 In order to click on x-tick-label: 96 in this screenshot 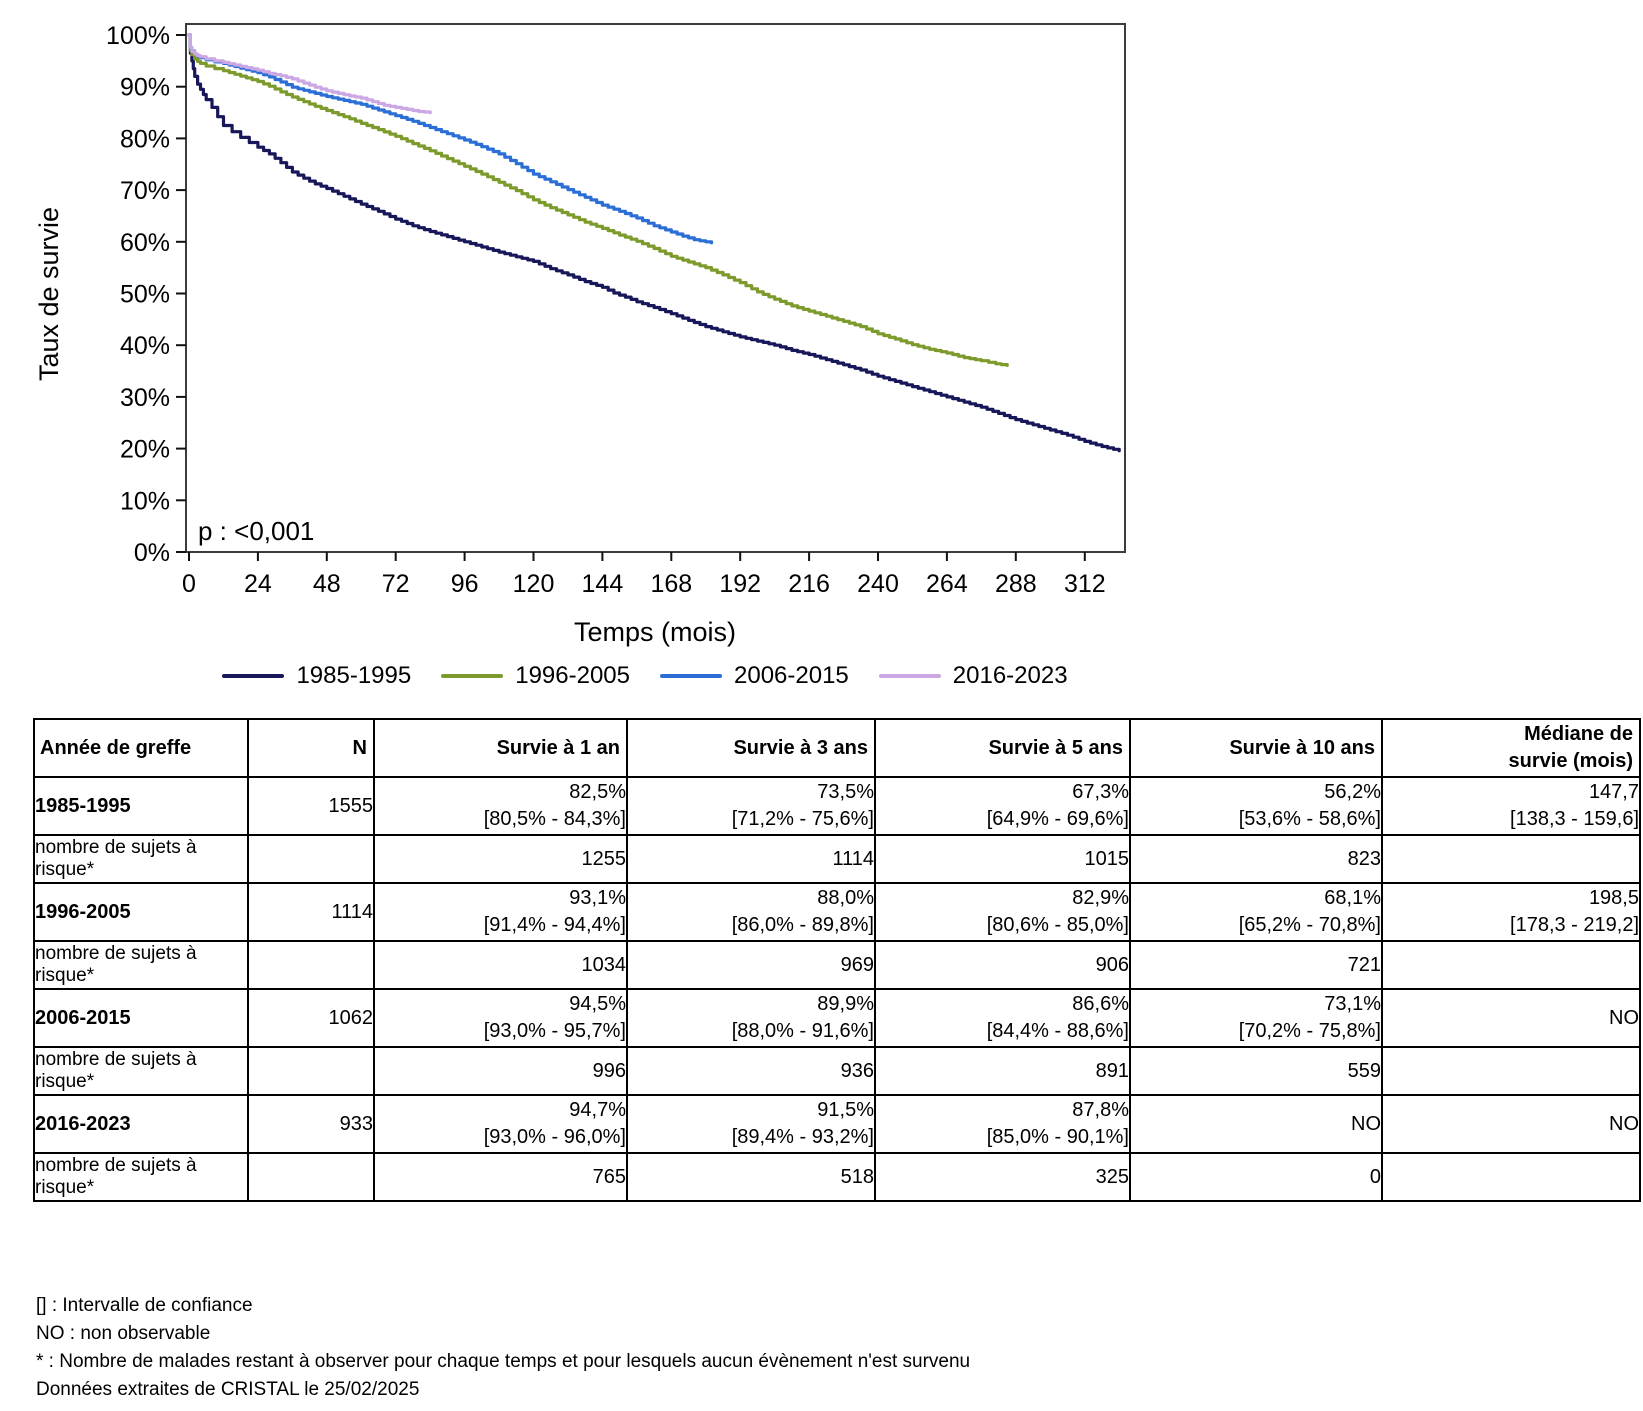, I will do `click(465, 584)`.